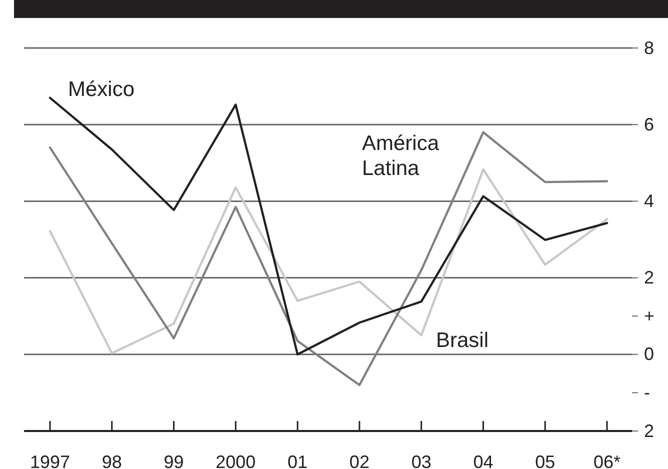  What do you see at coordinates (359, 460) in the screenshot?
I see `x-tick-label: 02` at bounding box center [359, 460].